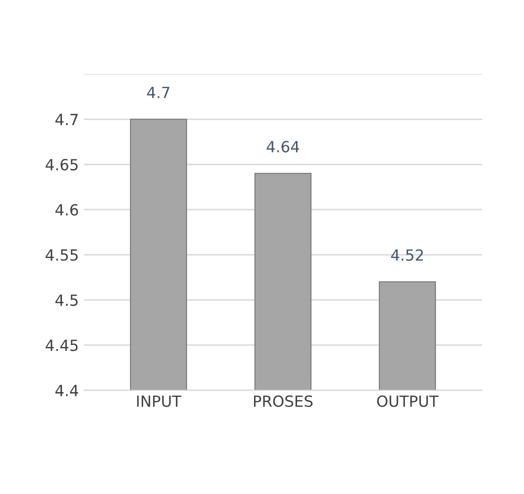  Describe the element at coordinates (66, 300) in the screenshot. I see `y-tick-label: 4.5` at that location.